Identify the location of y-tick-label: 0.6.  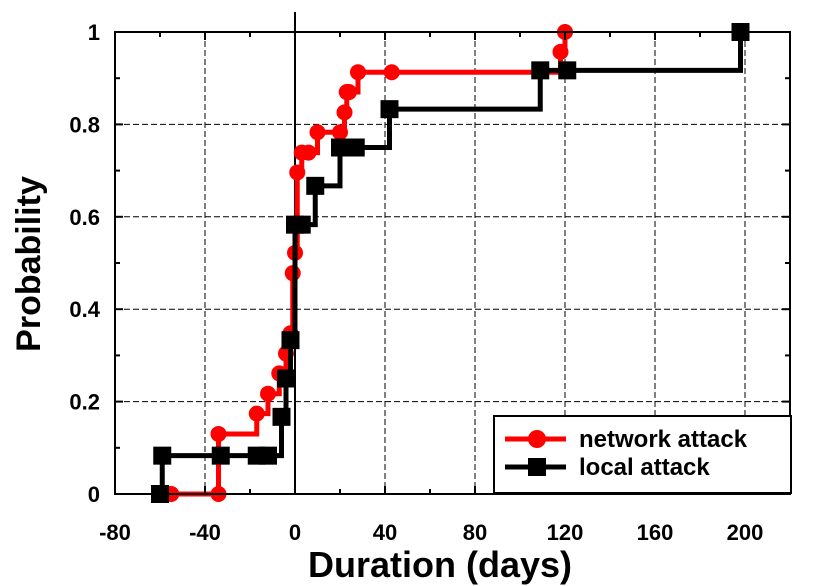
(84, 217).